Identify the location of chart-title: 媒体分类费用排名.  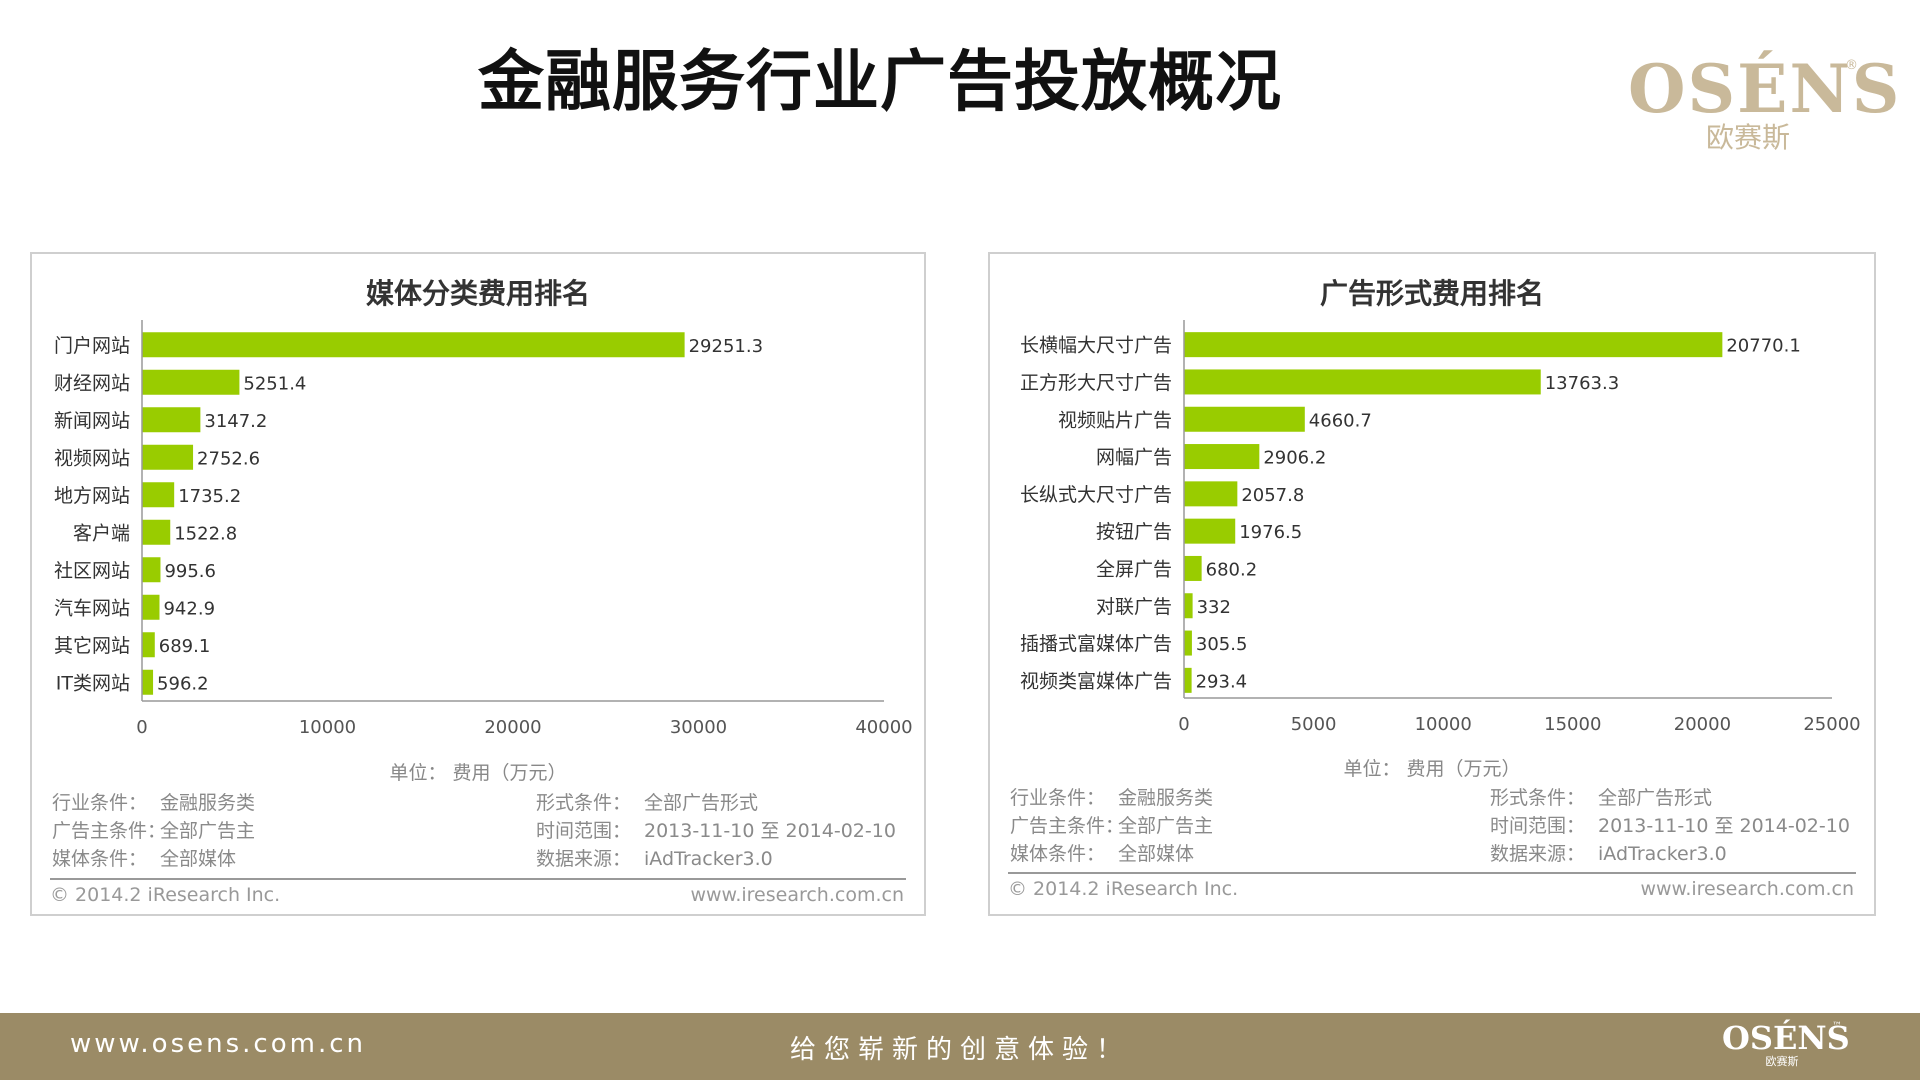
(477, 293).